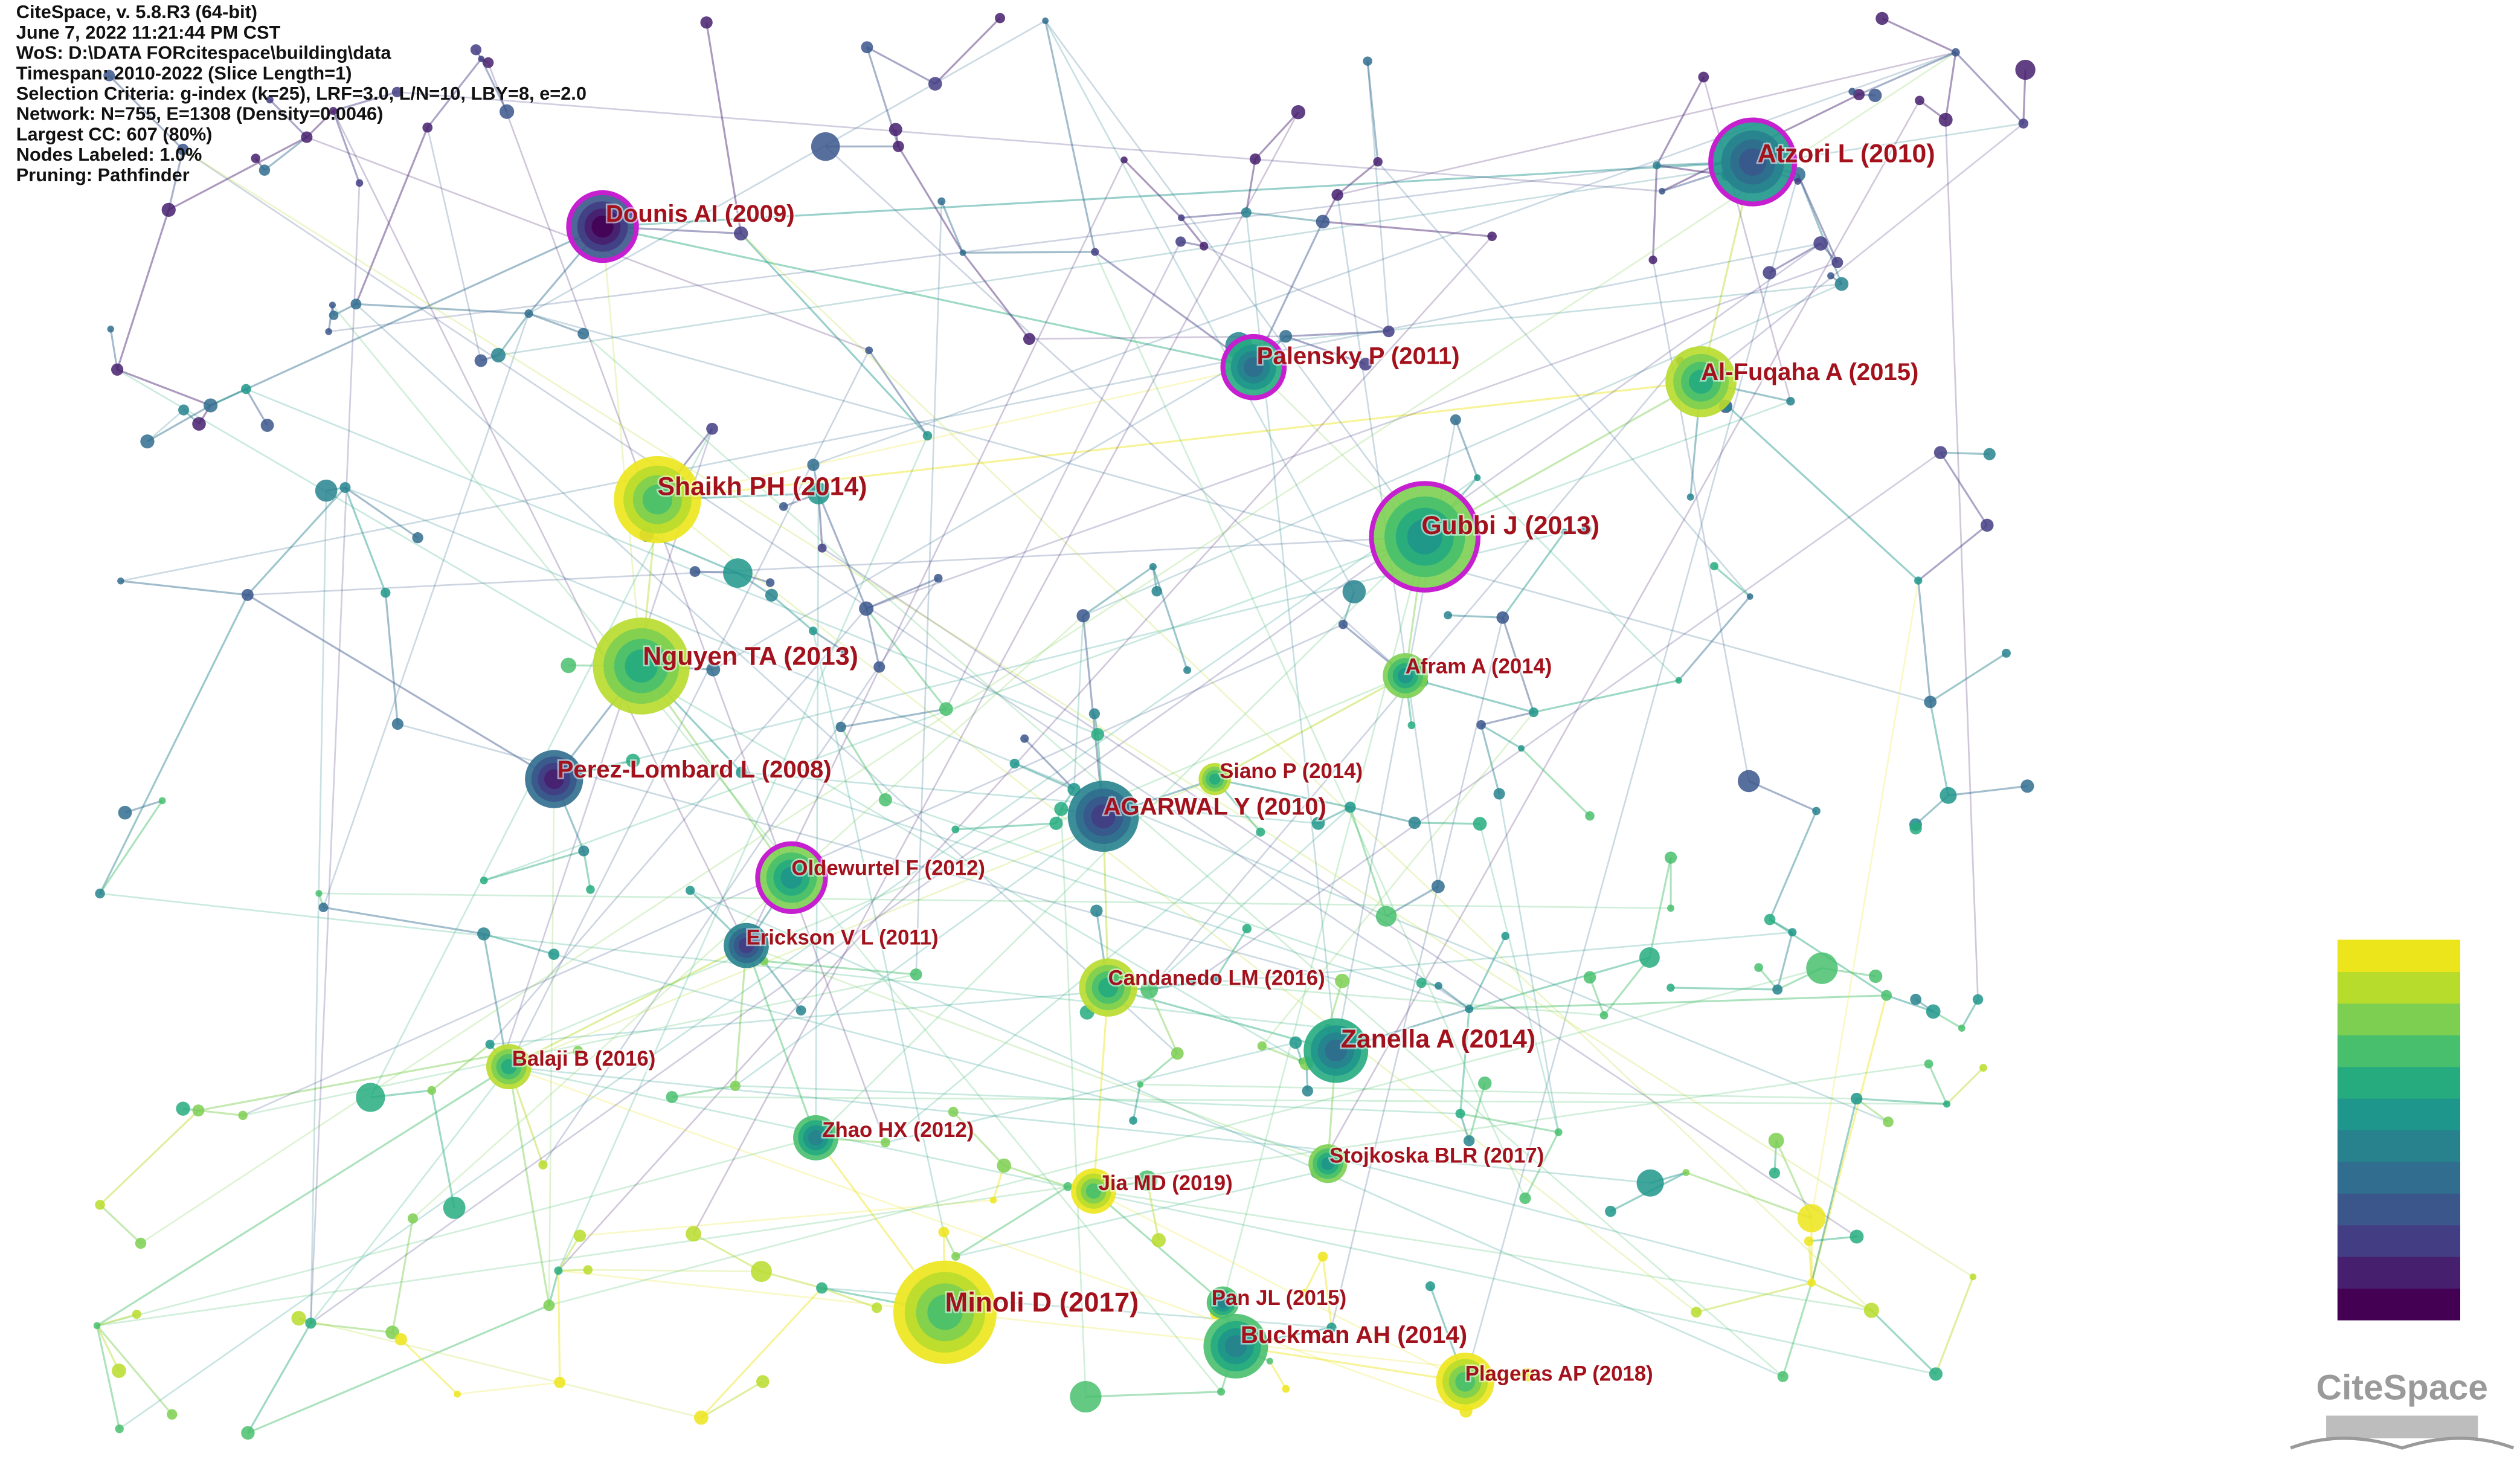  I want to click on cited-node: Pan JL (2015), so click(1277, 1302).